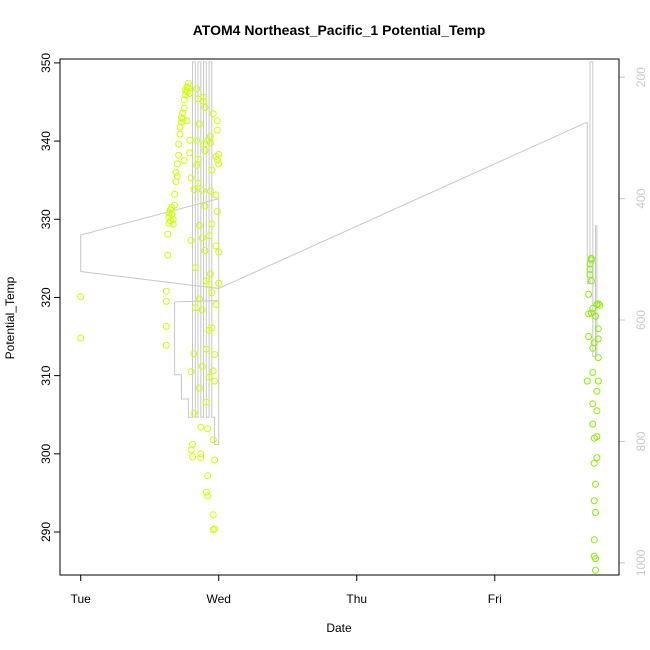 This screenshot has height=650, width=650. Describe the element at coordinates (46, 532) in the screenshot. I see `y-tick-label: 290` at that location.